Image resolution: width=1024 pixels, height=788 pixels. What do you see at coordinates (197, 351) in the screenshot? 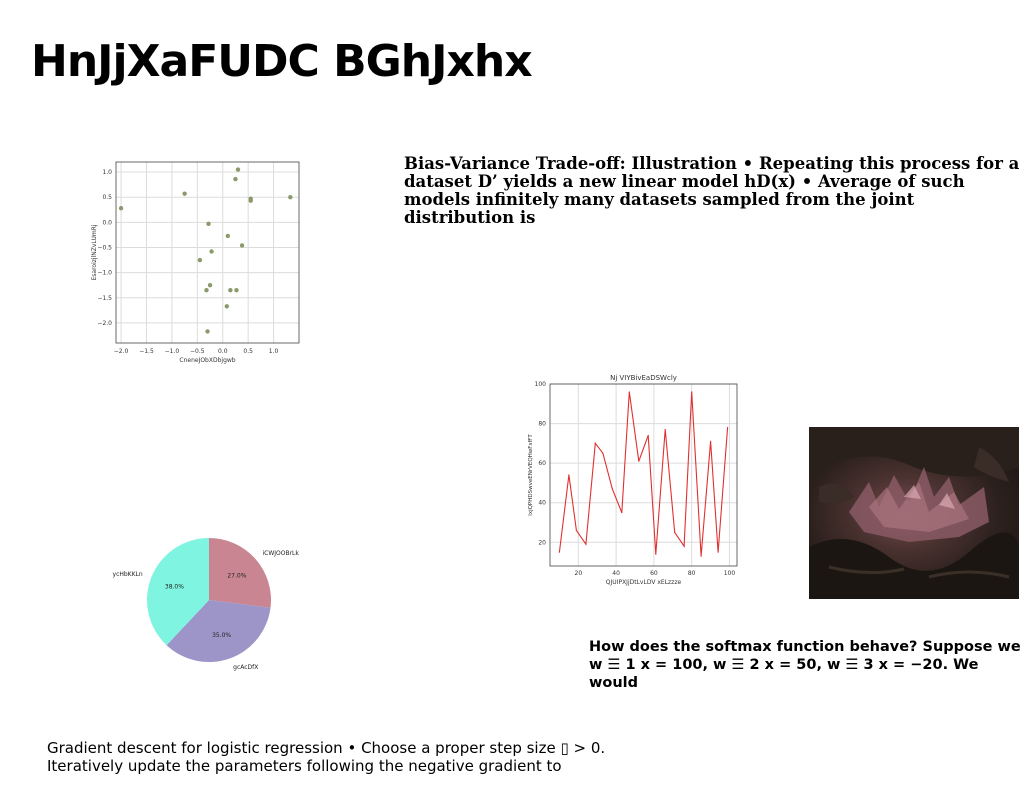
I see `x-tick-label: −0.5` at bounding box center [197, 351].